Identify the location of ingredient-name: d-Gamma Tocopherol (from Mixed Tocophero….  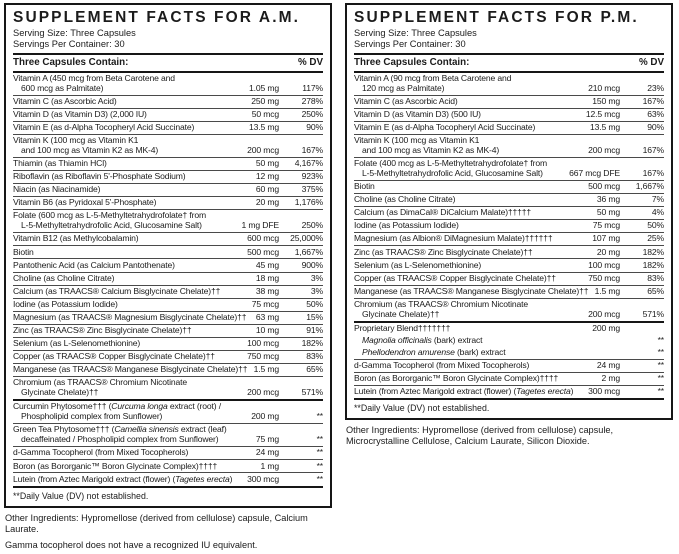
(101, 452).